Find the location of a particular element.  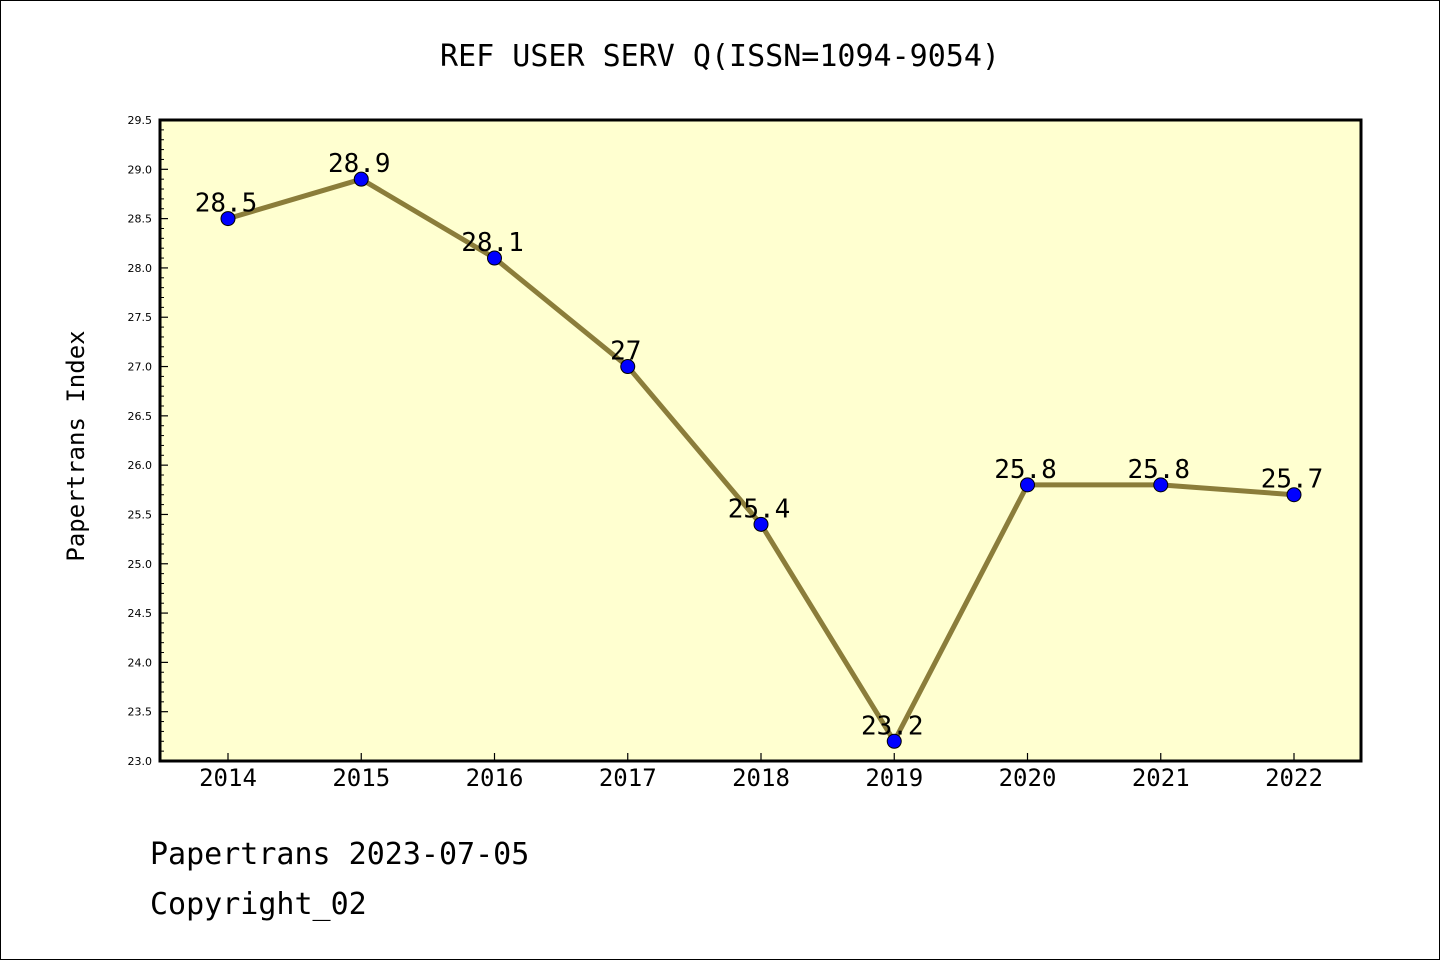

x-tick-label: 2015 is located at coordinates (361, 778).